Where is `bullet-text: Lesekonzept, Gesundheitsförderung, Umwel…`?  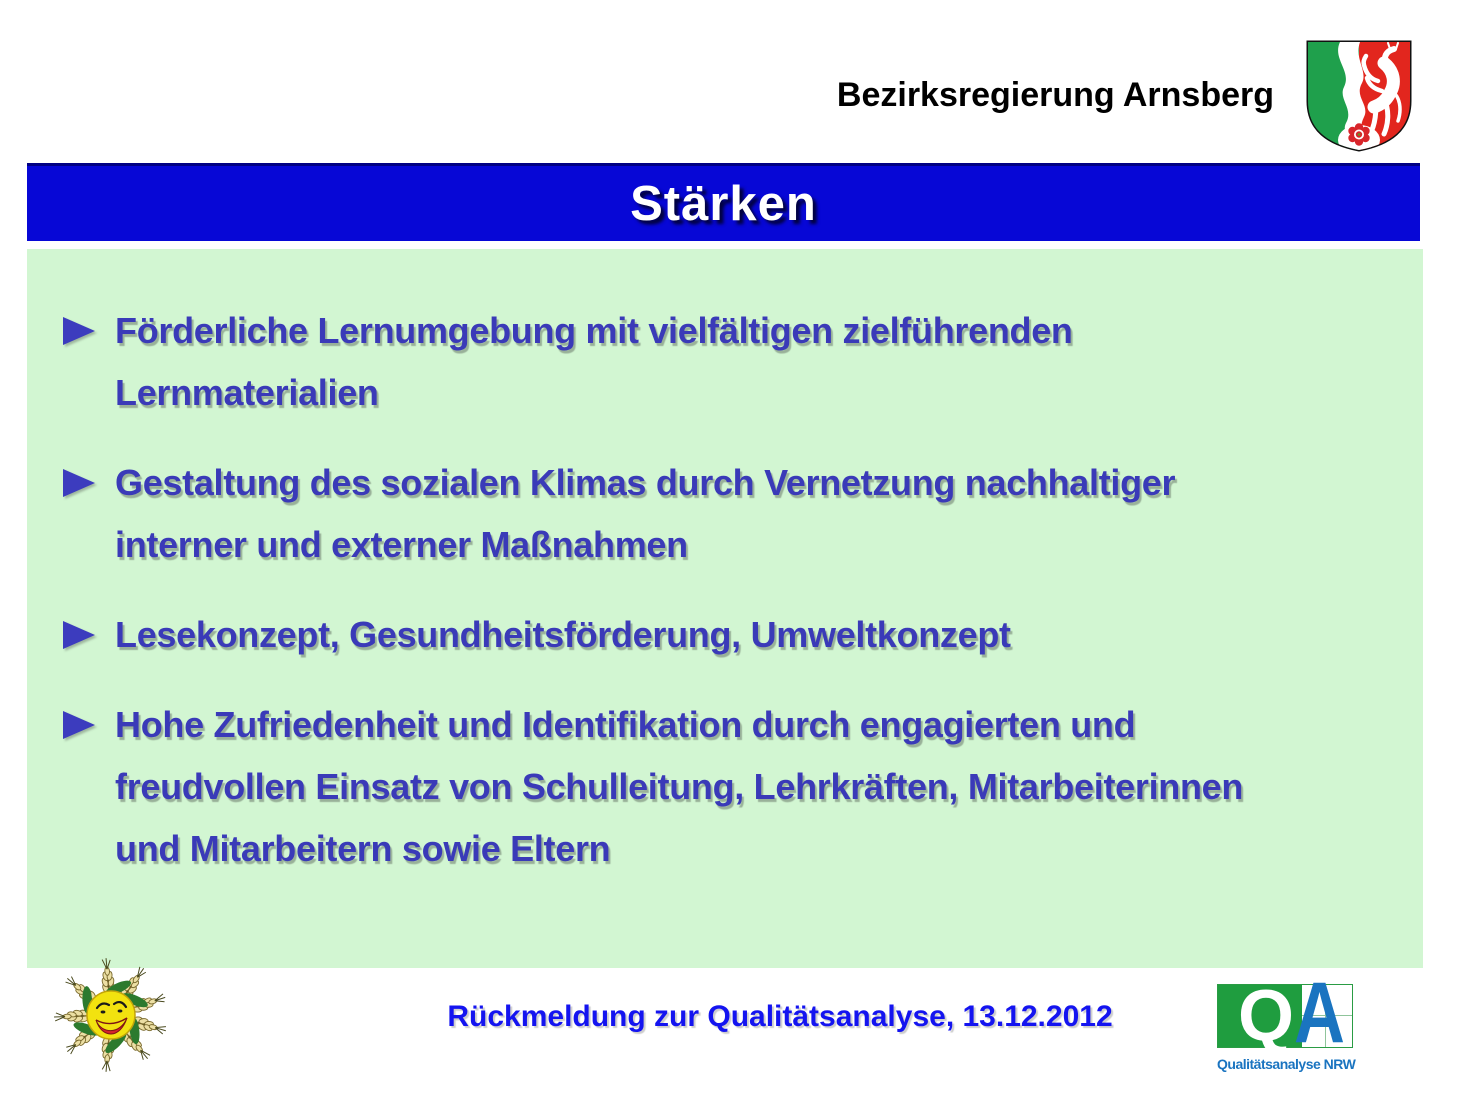
bullet-text: Lesekonzept, Gesundheitsförderung, Umwel… is located at coordinates (563, 635).